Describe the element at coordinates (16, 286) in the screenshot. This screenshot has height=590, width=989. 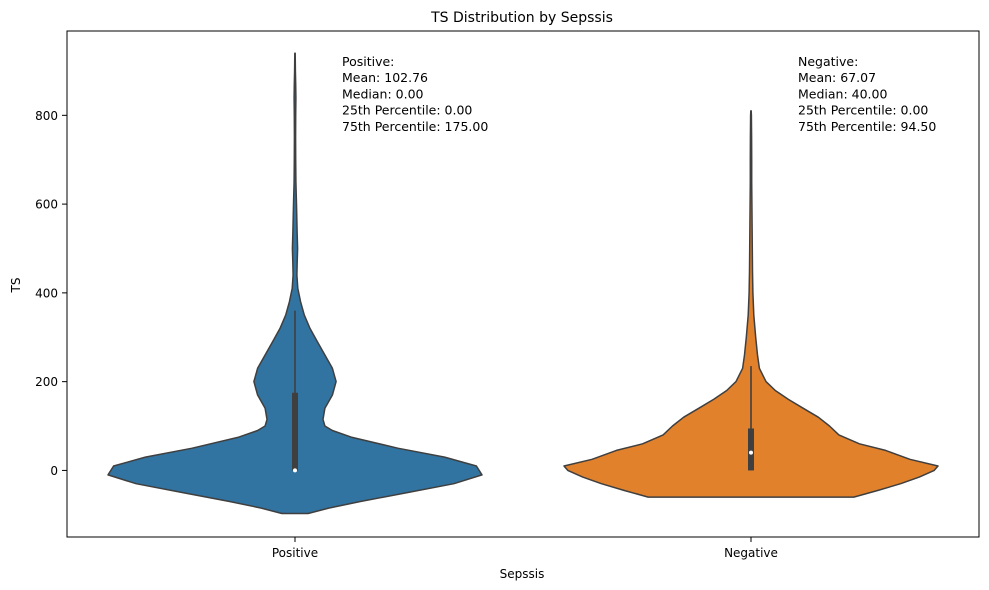
I see `y-axis-label: TS` at that location.